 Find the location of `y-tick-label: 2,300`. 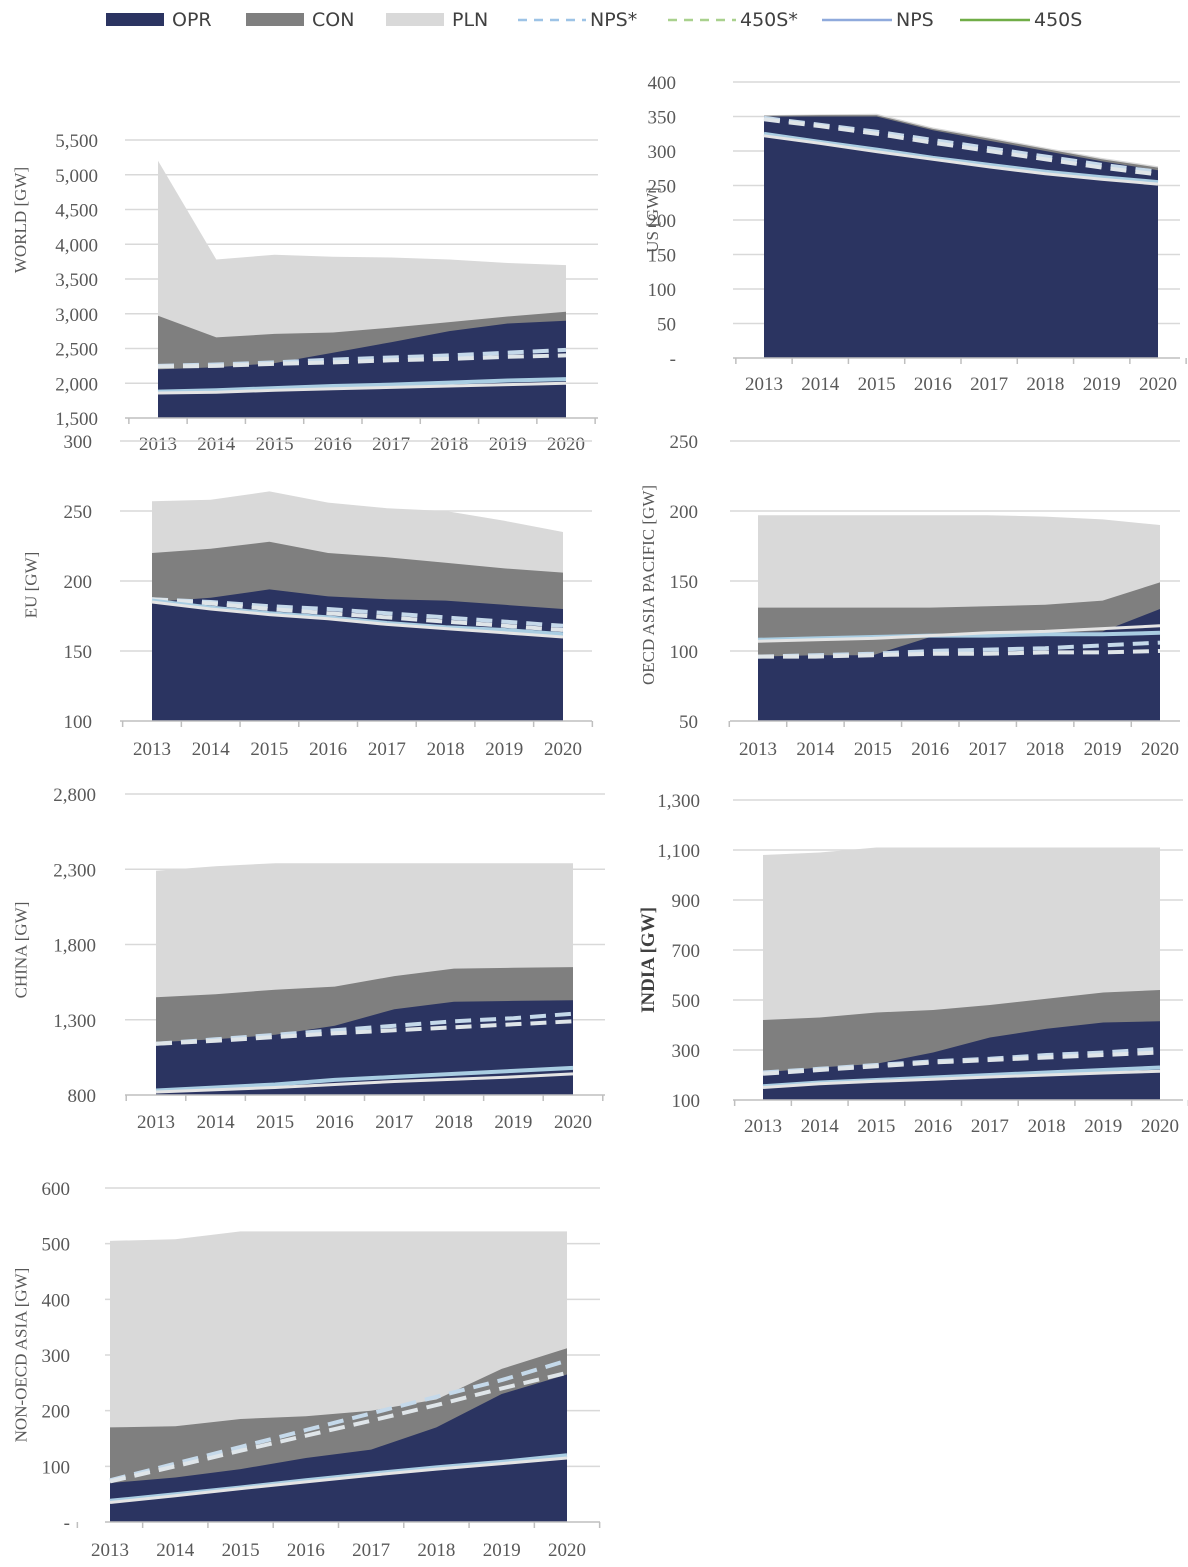

y-tick-label: 2,300 is located at coordinates (74, 870).